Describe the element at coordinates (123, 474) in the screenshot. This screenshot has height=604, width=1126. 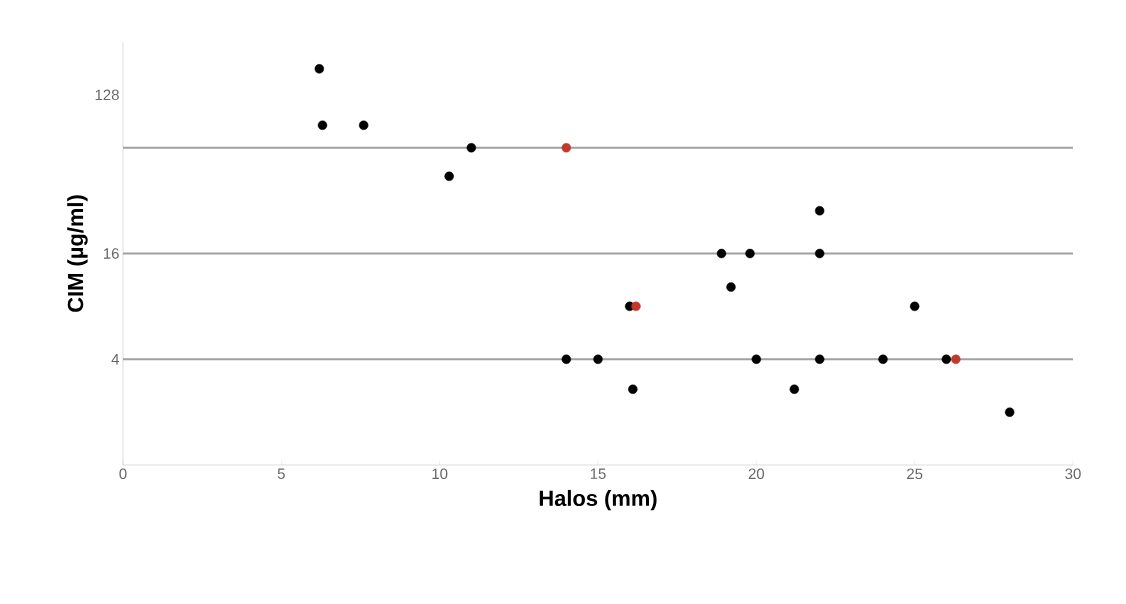
I see `x-tick-label: 0` at that location.